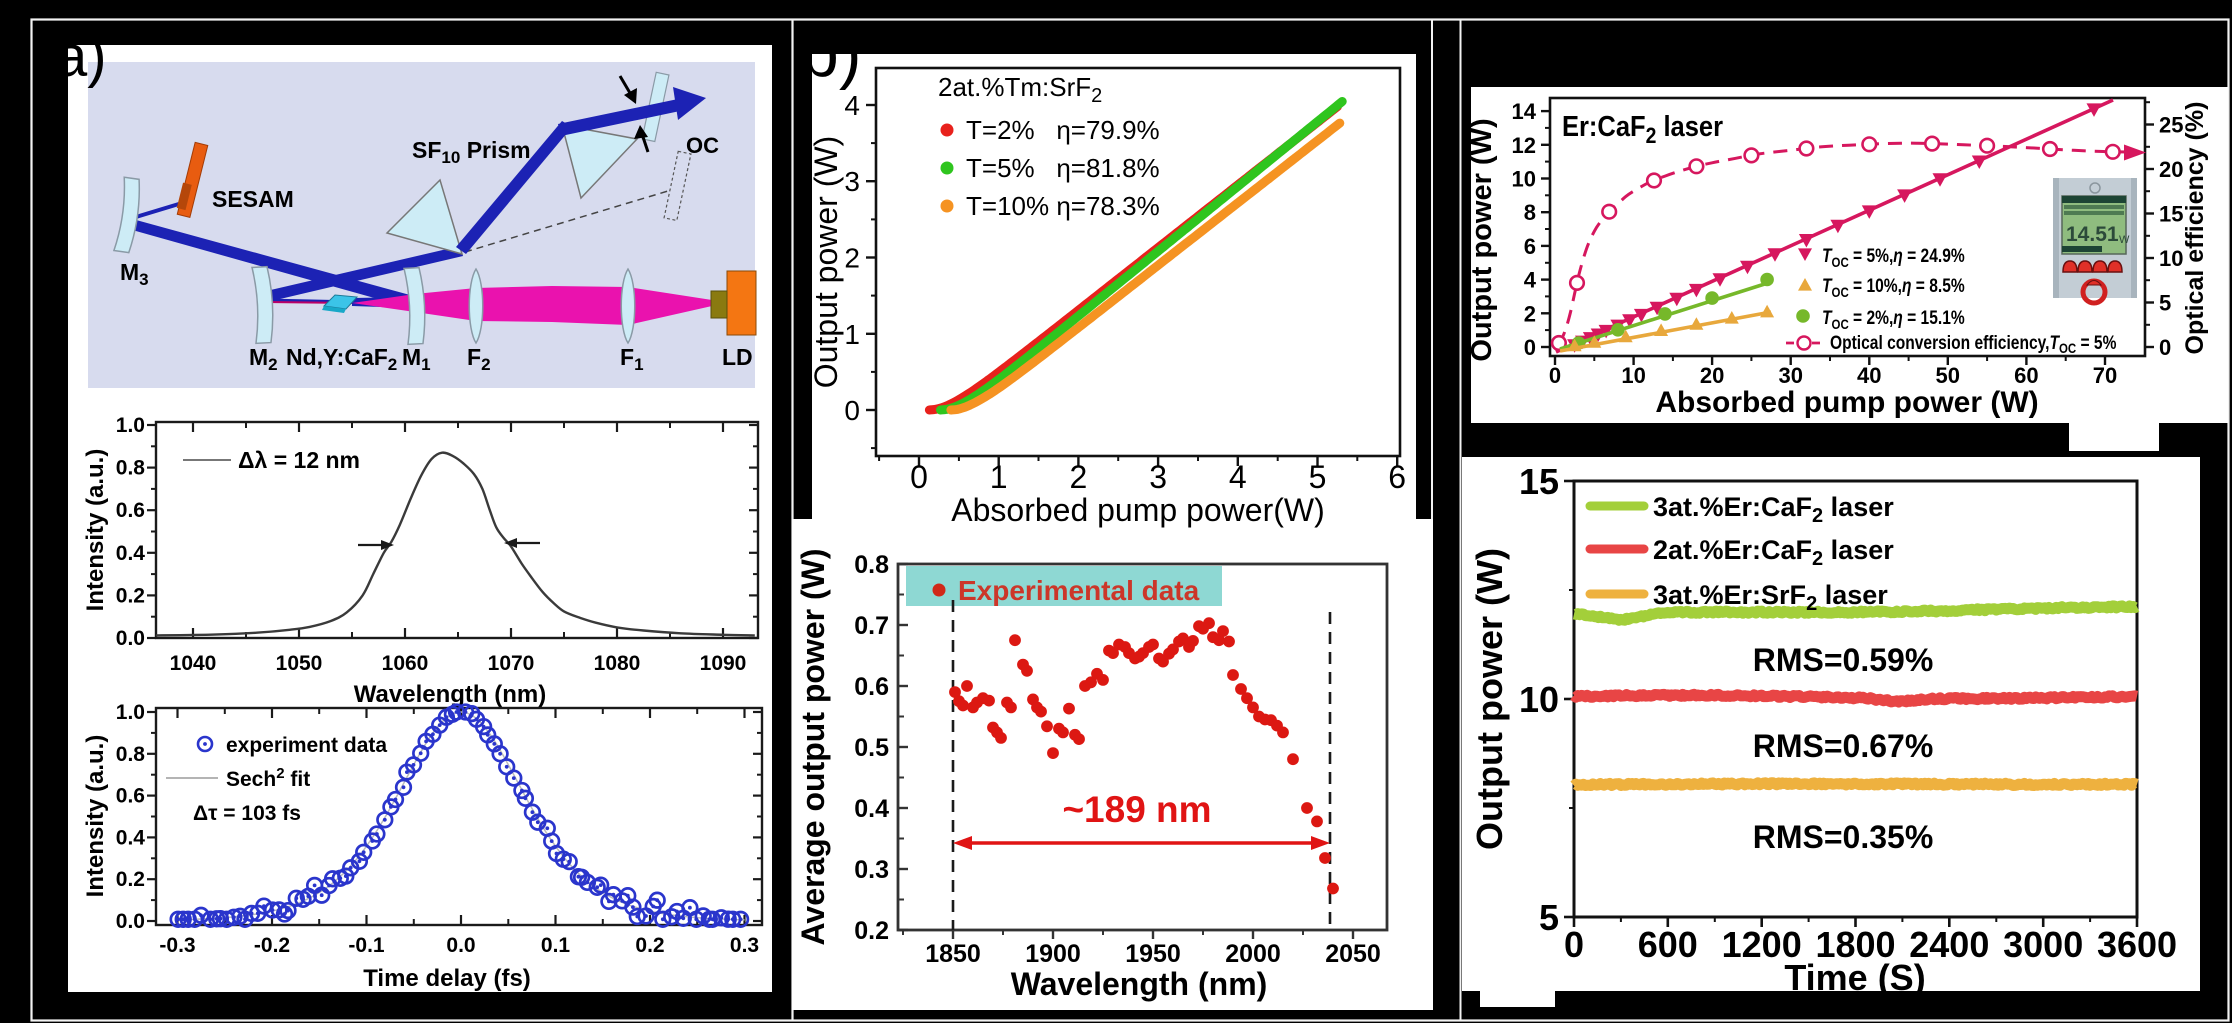 This screenshot has height=1023, width=2232. I want to click on svg-text: 2400, so click(1949, 944).